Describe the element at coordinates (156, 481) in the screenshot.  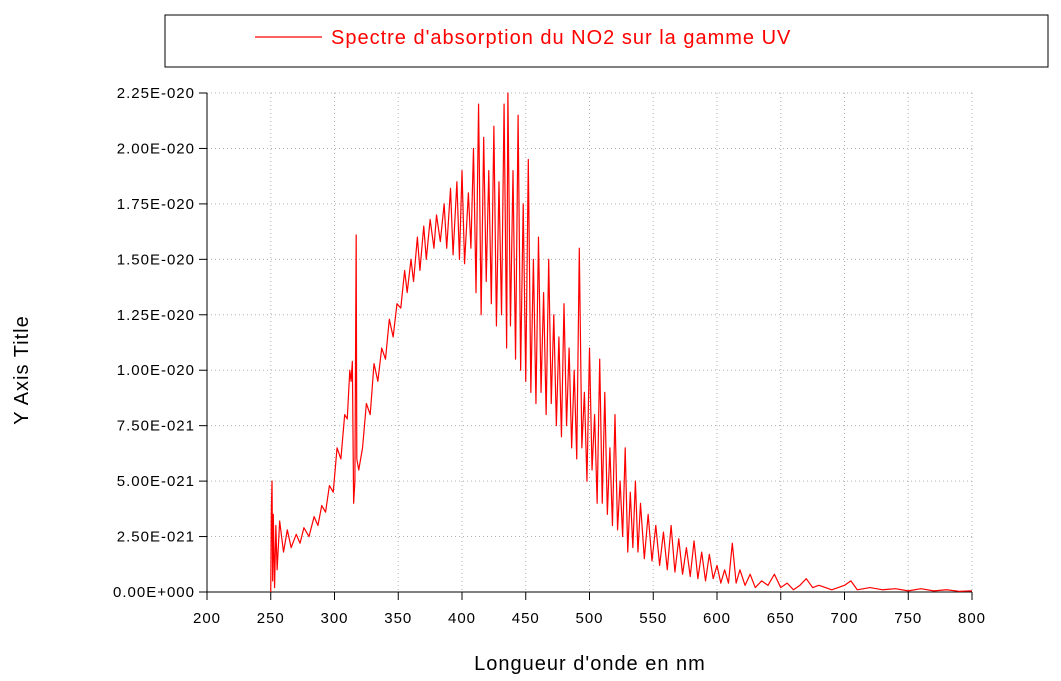
I see `y-tick-label: 5.00E-021` at that location.